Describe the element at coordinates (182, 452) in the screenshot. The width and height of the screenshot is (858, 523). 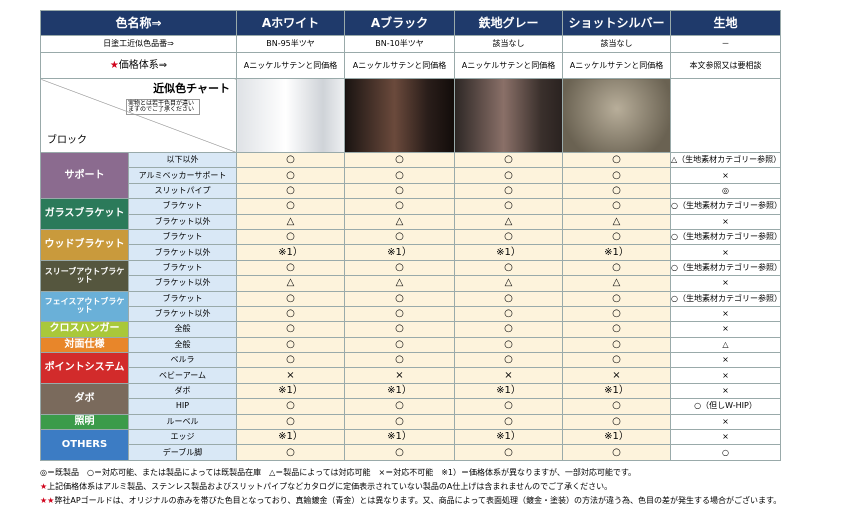
I see `row-name: デーブル脚` at that location.